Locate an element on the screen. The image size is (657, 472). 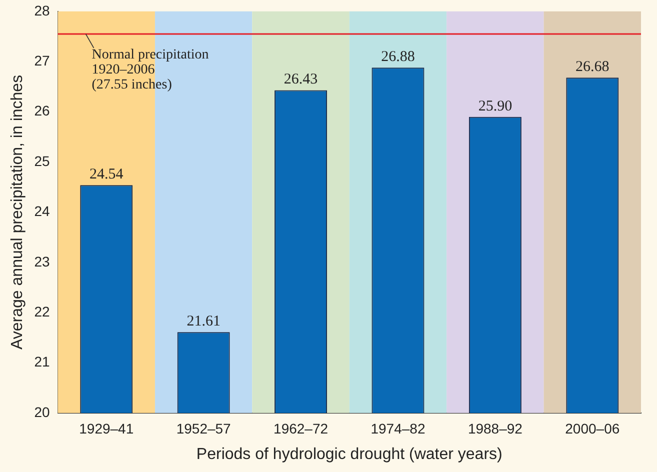
data-label: 26.88 is located at coordinates (398, 57).